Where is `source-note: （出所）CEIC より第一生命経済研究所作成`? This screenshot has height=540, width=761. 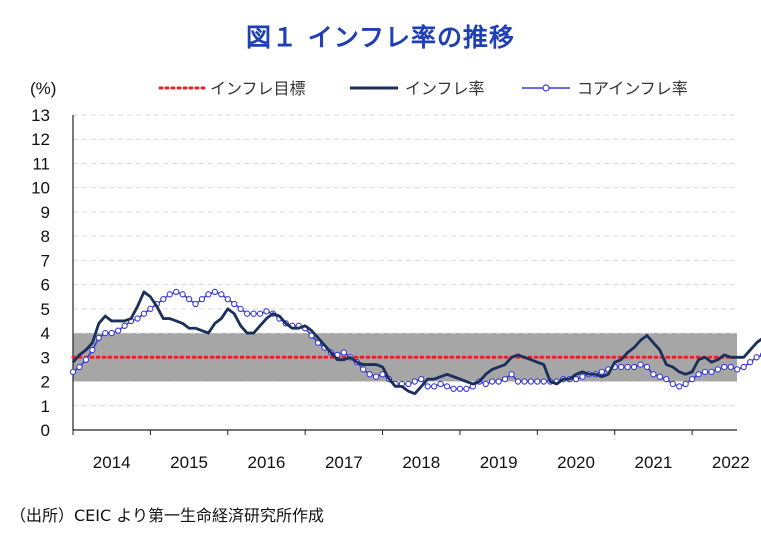
source-note: （出所）CEIC より第一生命経済研究所作成 is located at coordinates (167, 515).